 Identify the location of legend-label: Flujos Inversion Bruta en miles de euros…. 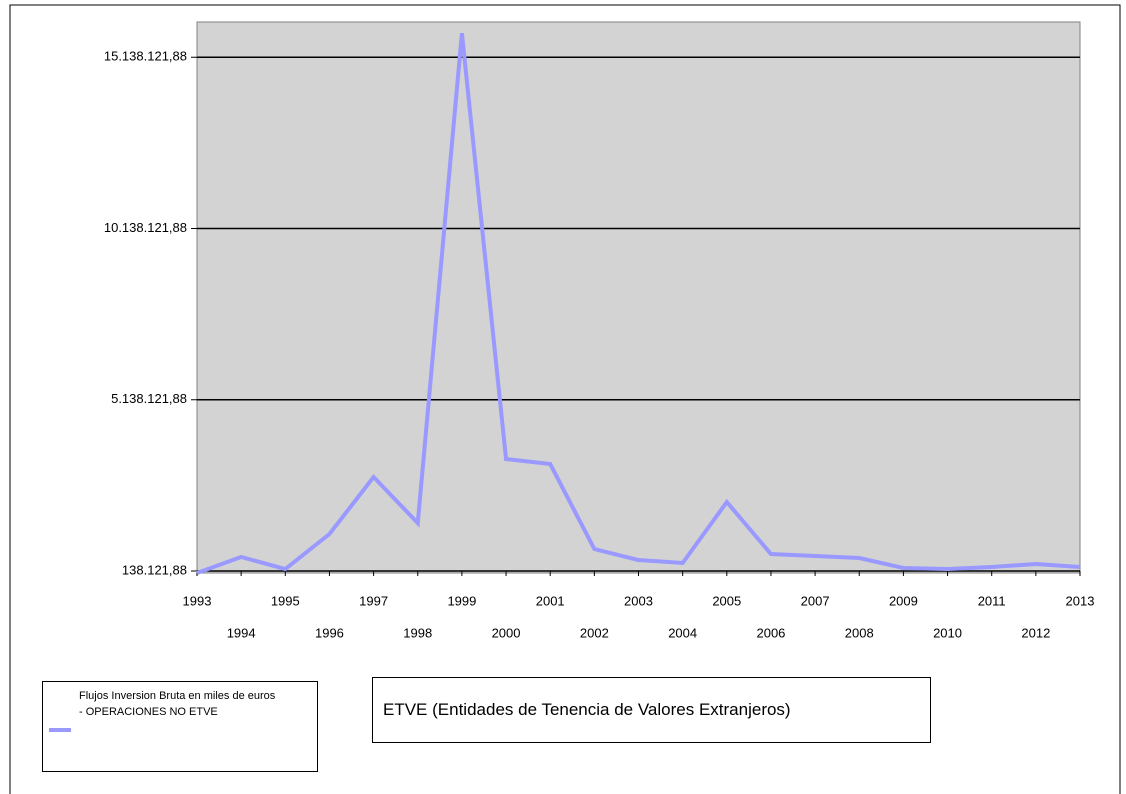
(177, 704).